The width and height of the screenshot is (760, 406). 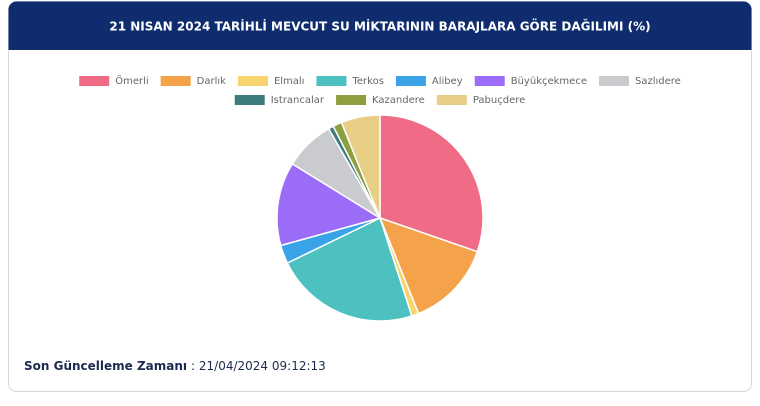 I want to click on legend-label: Istrancalar, so click(x=298, y=100).